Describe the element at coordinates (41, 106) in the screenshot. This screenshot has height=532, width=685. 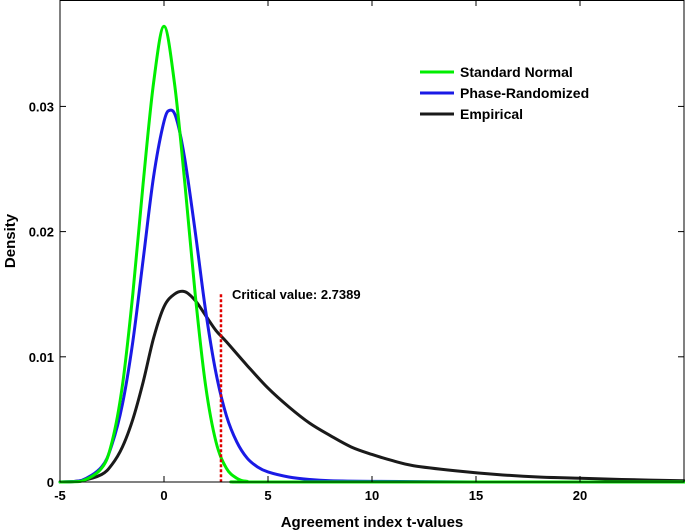
I see `y-tick-label: 0.03` at that location.